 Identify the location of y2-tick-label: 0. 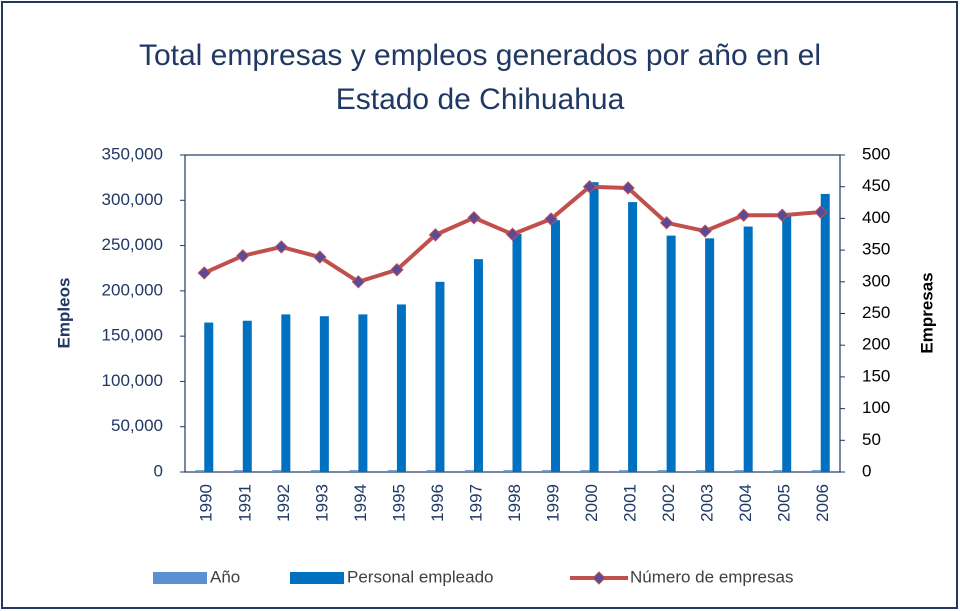
(866, 470).